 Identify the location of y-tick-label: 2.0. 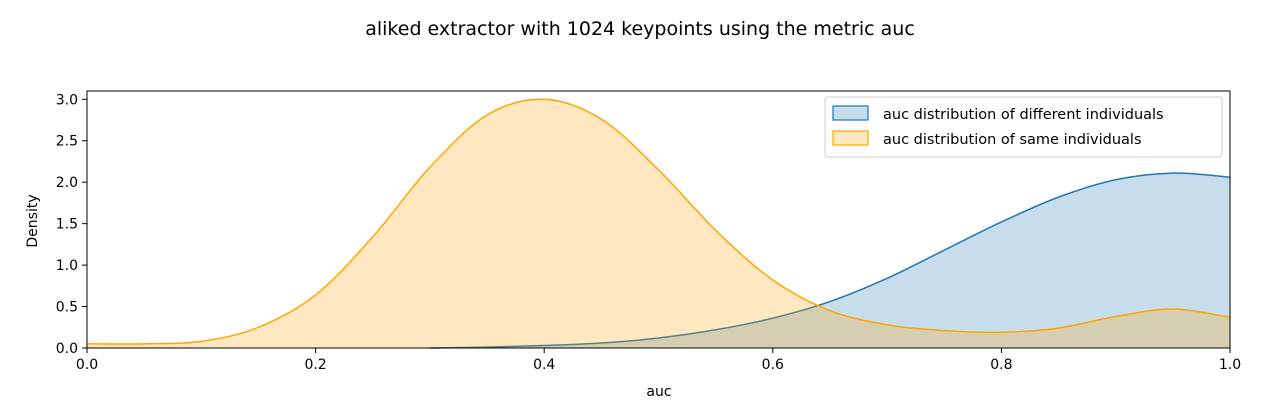
(67, 183).